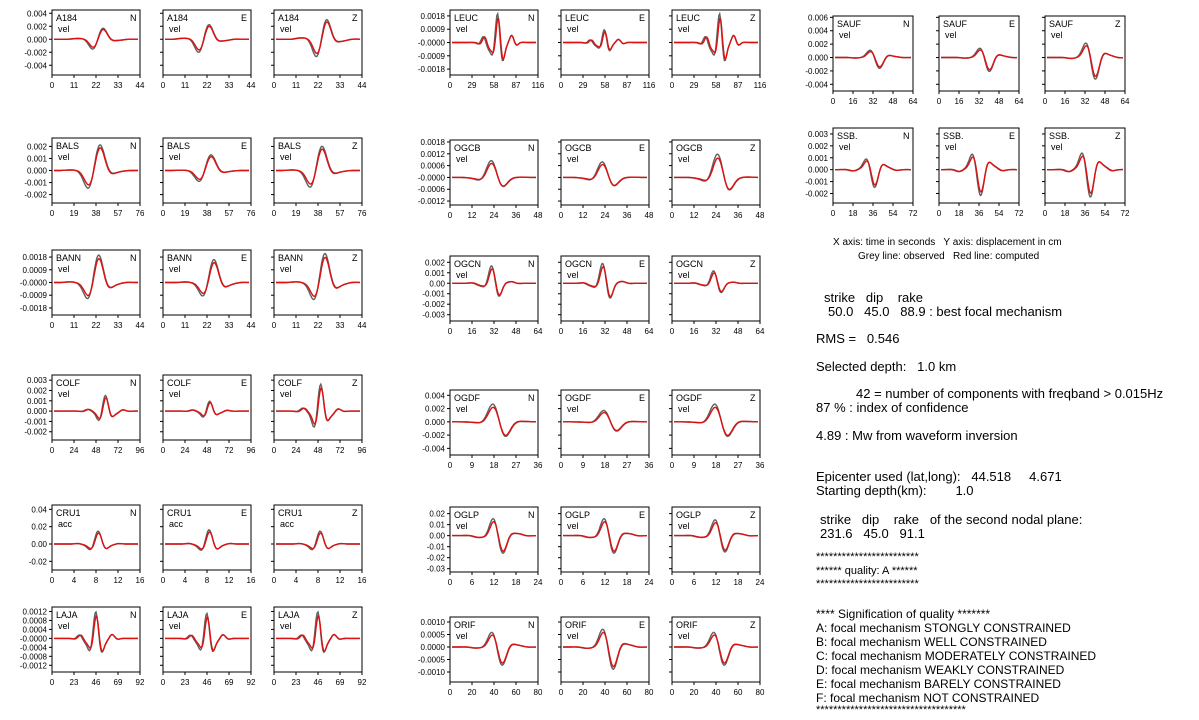 The width and height of the screenshot is (1199, 720). I want to click on y-tick-label: 0.0018, so click(35, 257).